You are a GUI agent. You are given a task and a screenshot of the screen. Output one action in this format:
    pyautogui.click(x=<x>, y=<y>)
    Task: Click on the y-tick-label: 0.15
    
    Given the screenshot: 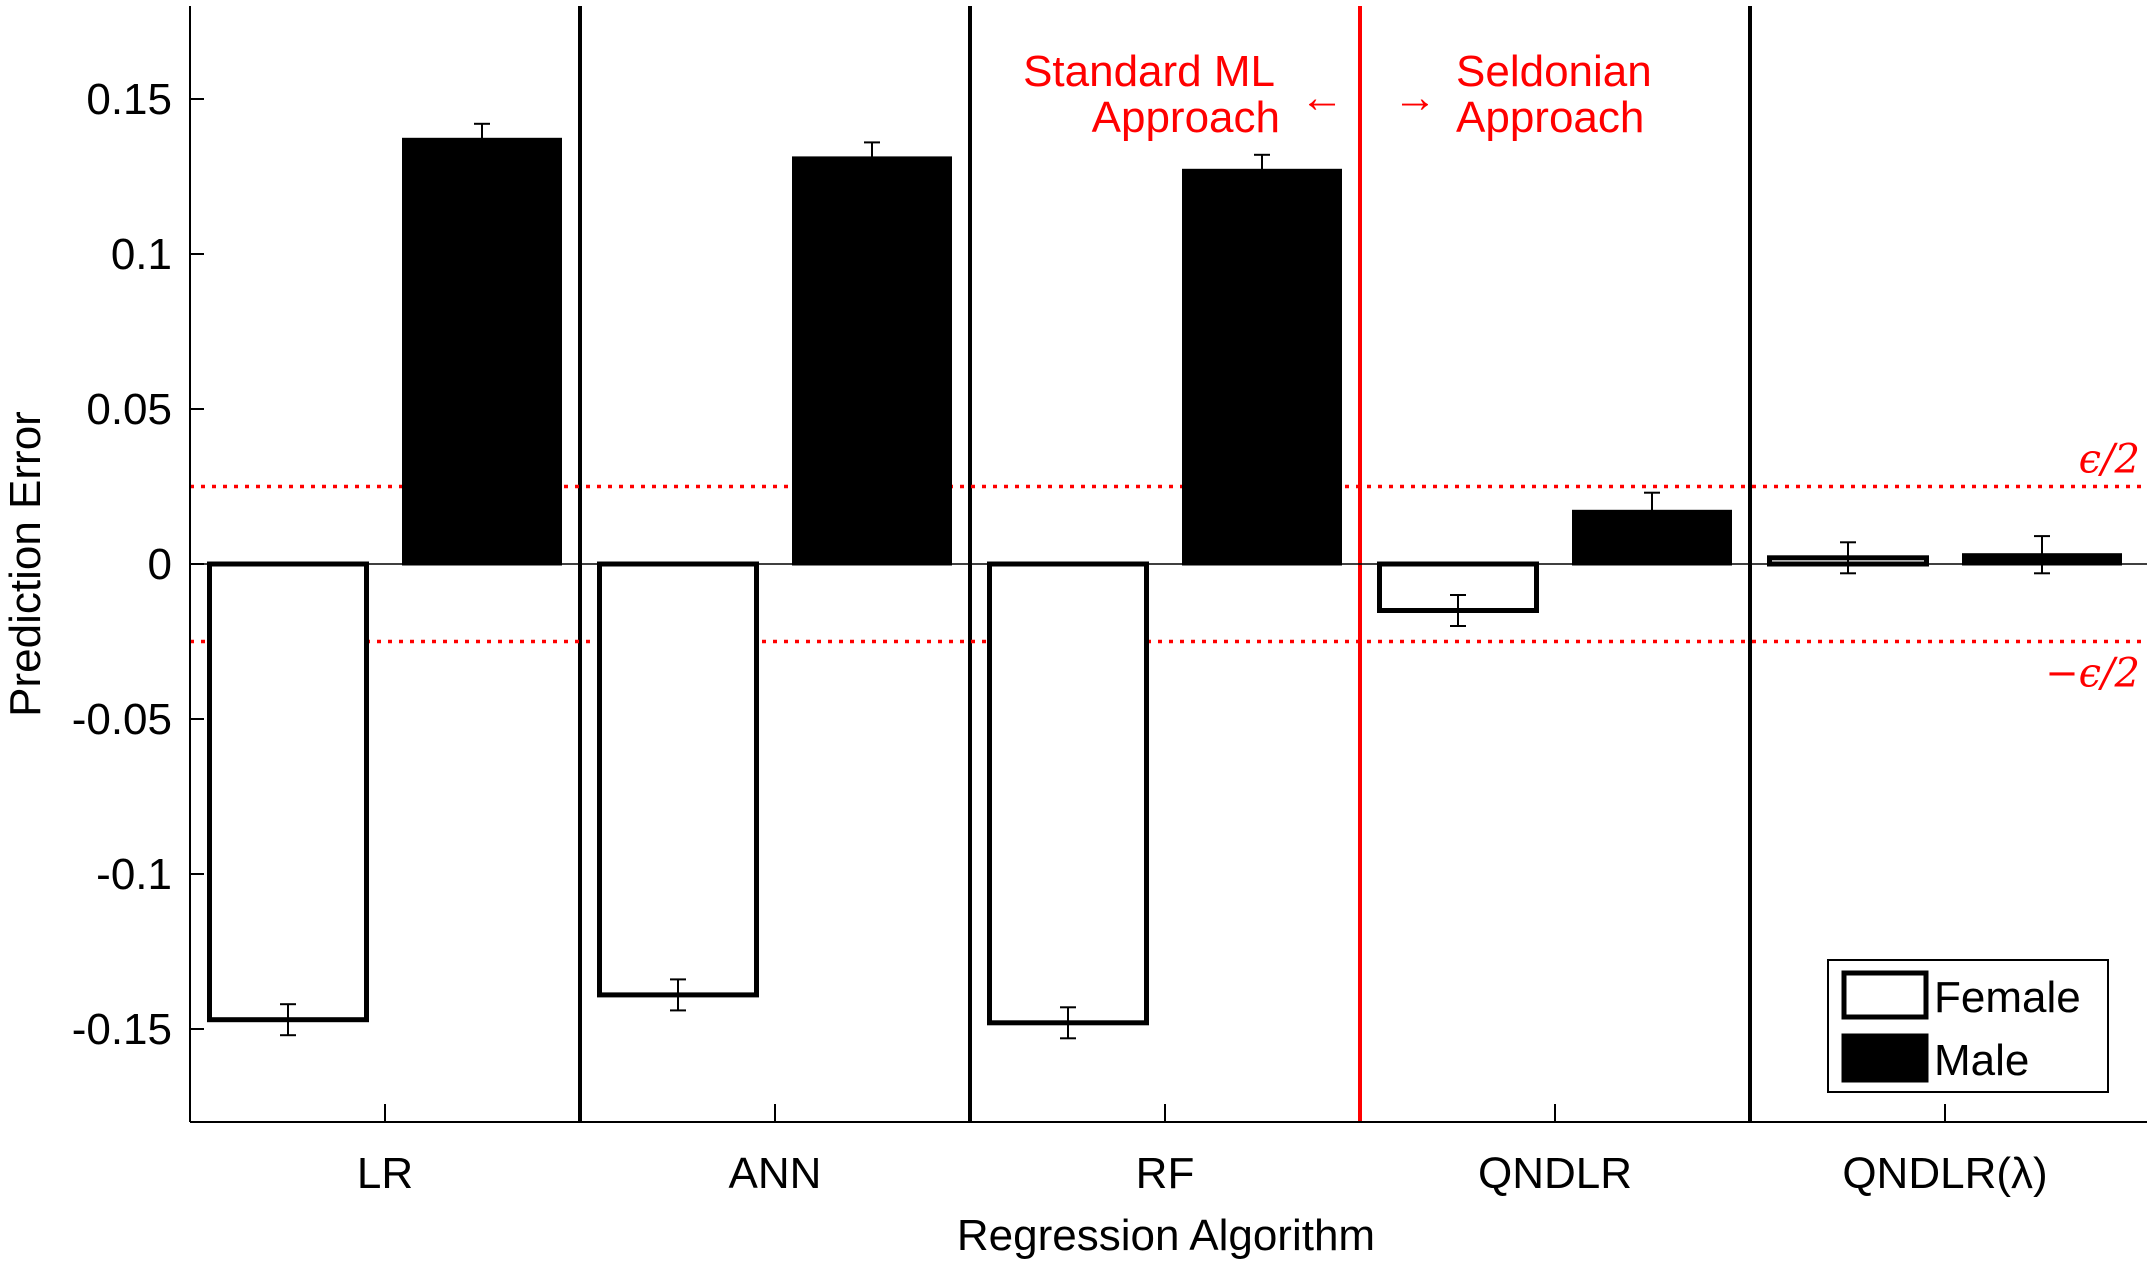 What is the action you would take?
    pyautogui.click(x=129, y=99)
    